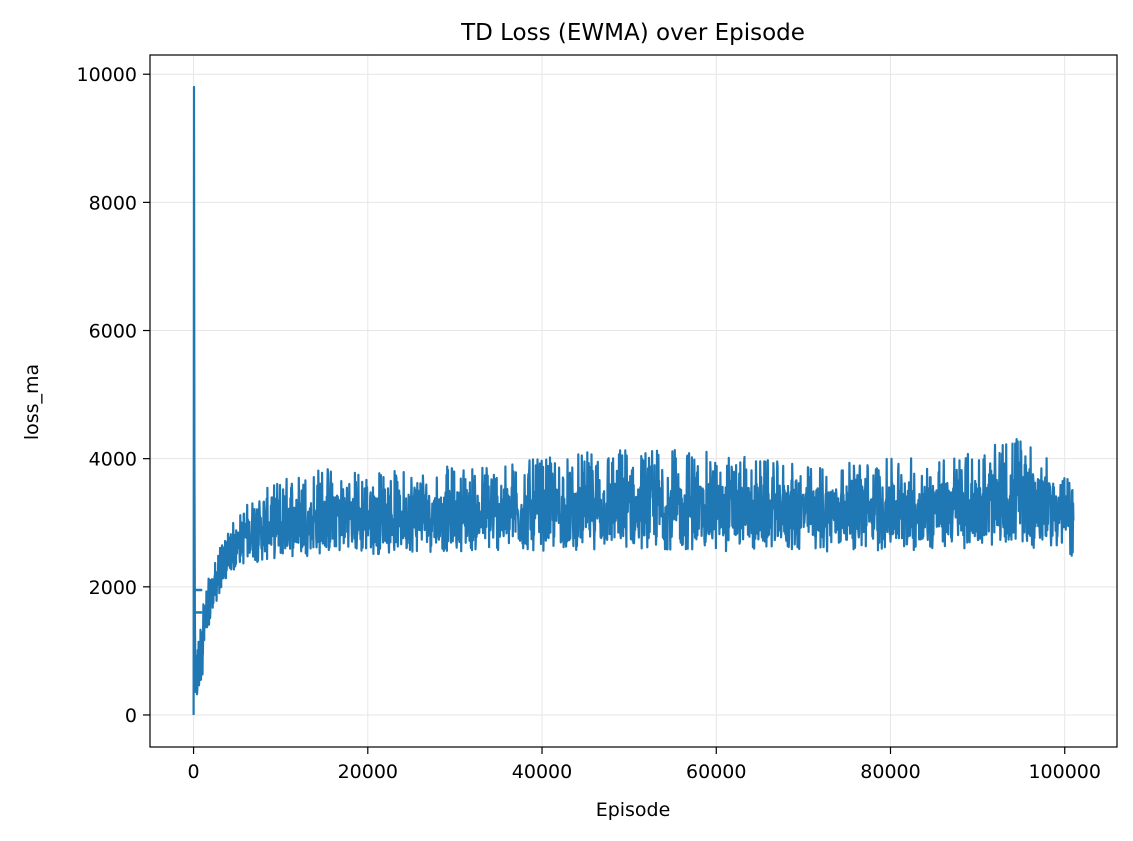 This screenshot has width=1133, height=841. I want to click on x-tick-label: 100000, so click(1064, 772).